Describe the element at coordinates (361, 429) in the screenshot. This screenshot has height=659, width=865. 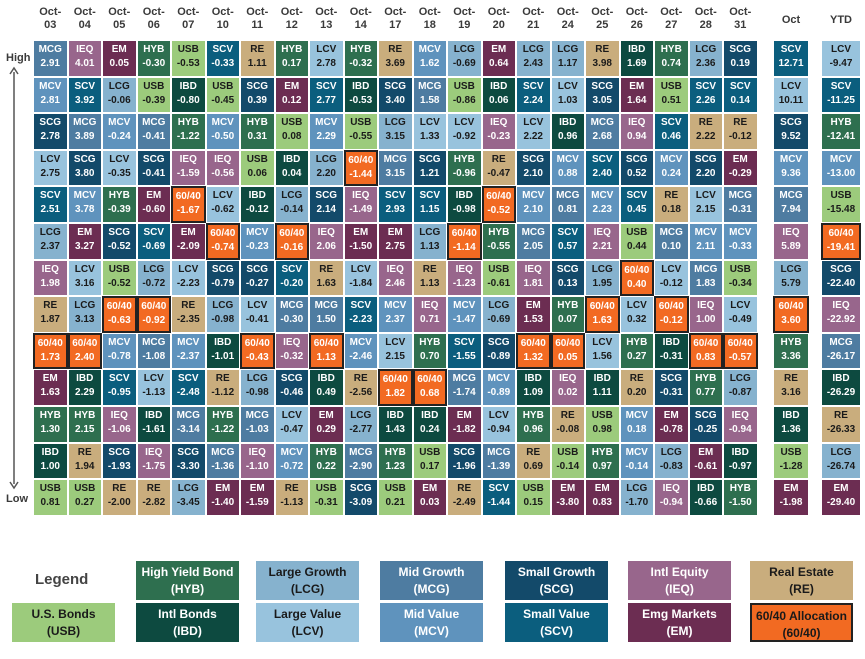
I see `cell-return-value: -2.77` at that location.